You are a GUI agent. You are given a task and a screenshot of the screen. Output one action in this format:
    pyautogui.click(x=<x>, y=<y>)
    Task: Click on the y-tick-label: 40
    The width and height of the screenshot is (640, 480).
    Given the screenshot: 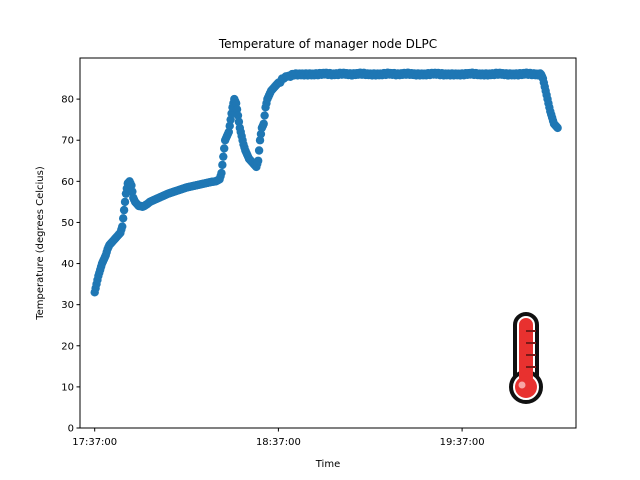 What is the action you would take?
    pyautogui.click(x=67, y=264)
    